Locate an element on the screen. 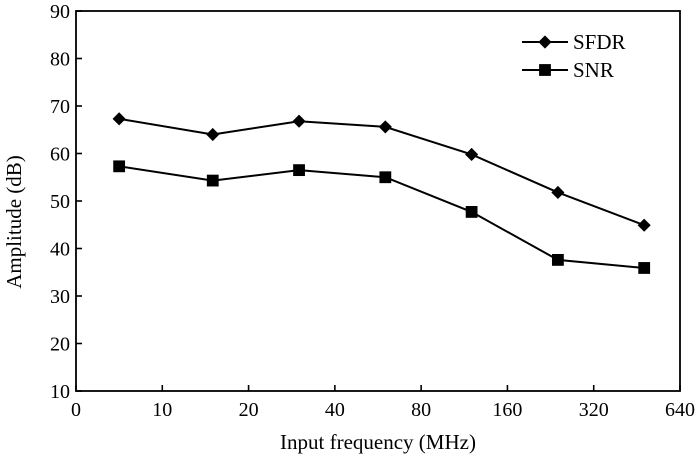  x-tick-label: 10 is located at coordinates (162, 410).